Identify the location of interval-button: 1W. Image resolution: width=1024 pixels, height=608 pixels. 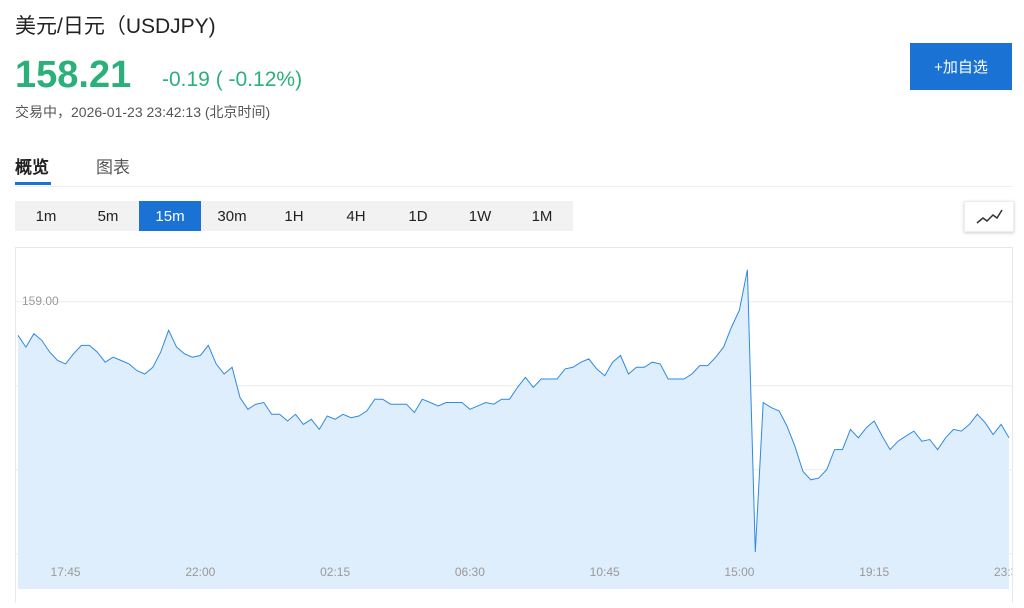
(480, 216).